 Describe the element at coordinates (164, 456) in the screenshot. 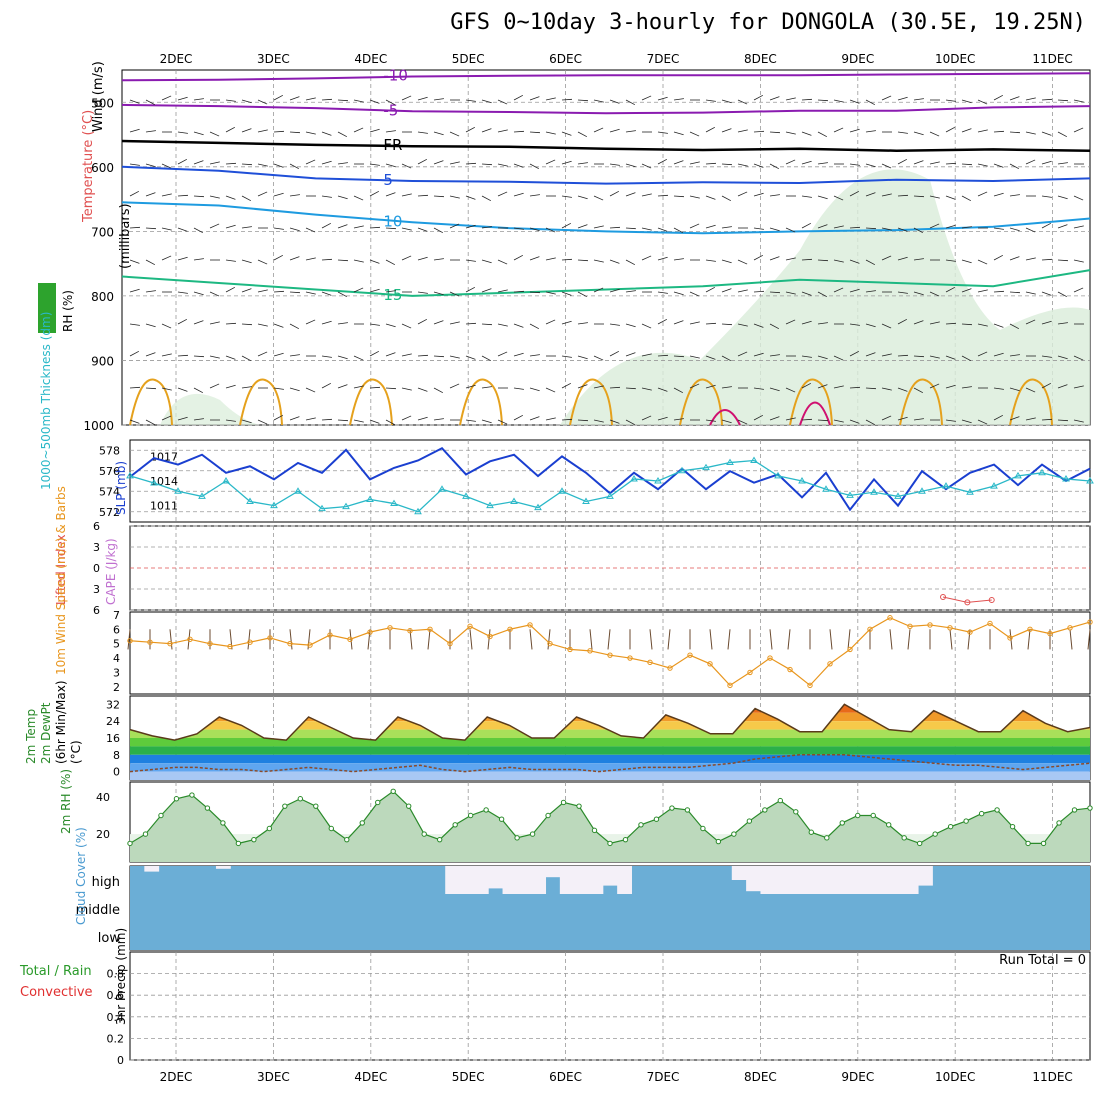

I see `y-tick-label-slp: 1017` at that location.